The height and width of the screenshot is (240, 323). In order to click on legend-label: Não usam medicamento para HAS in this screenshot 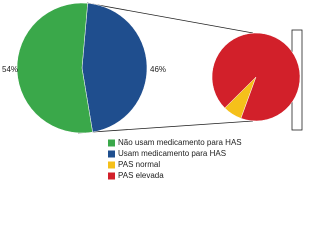, I will do `click(180, 142)`.